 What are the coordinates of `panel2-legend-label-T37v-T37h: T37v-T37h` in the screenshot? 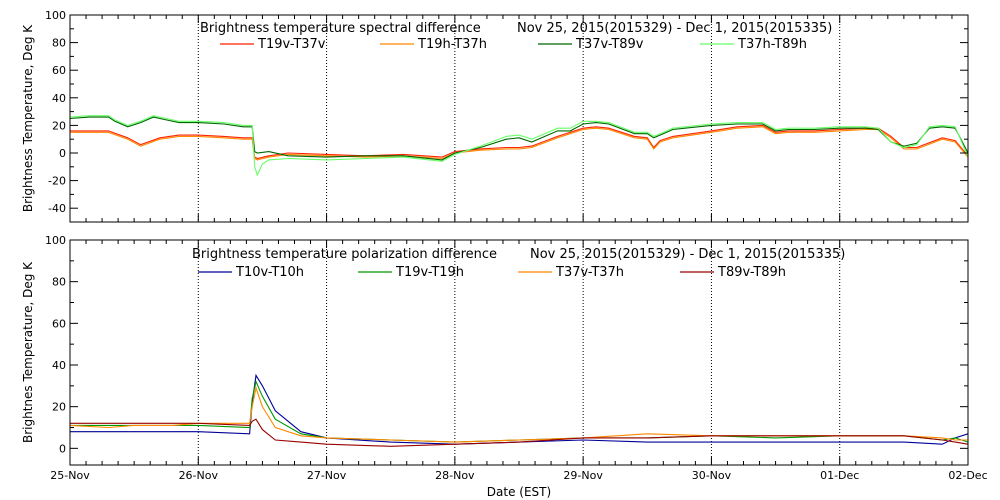 It's located at (589, 272).